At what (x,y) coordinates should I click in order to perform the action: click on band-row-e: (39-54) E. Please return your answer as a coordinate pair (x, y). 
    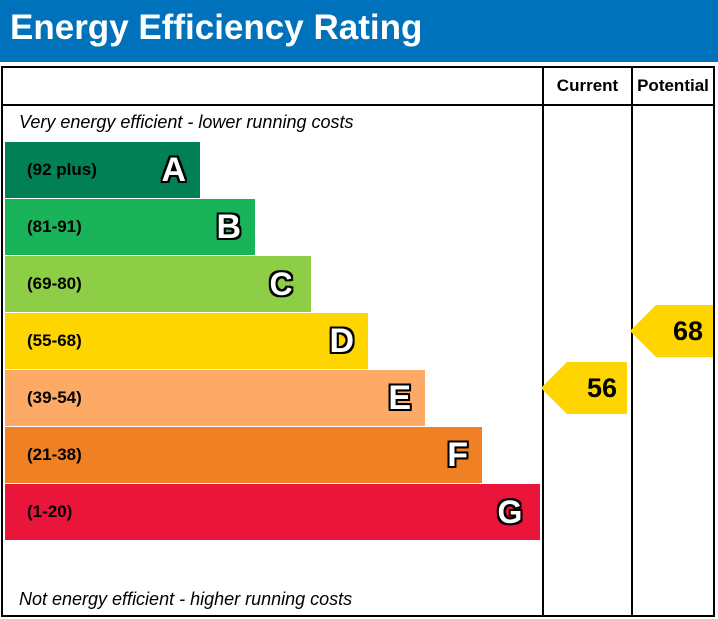
    Looking at the image, I should click on (215, 398).